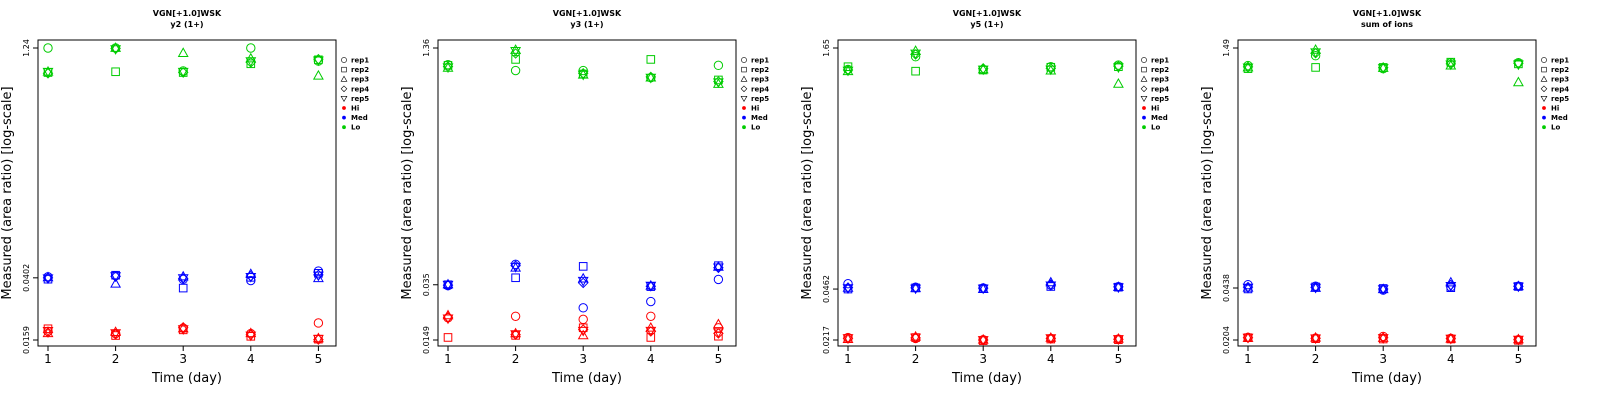 Image resolution: width=1600 pixels, height=404 pixels. I want to click on legend-dot-lo, so click(1544, 127).